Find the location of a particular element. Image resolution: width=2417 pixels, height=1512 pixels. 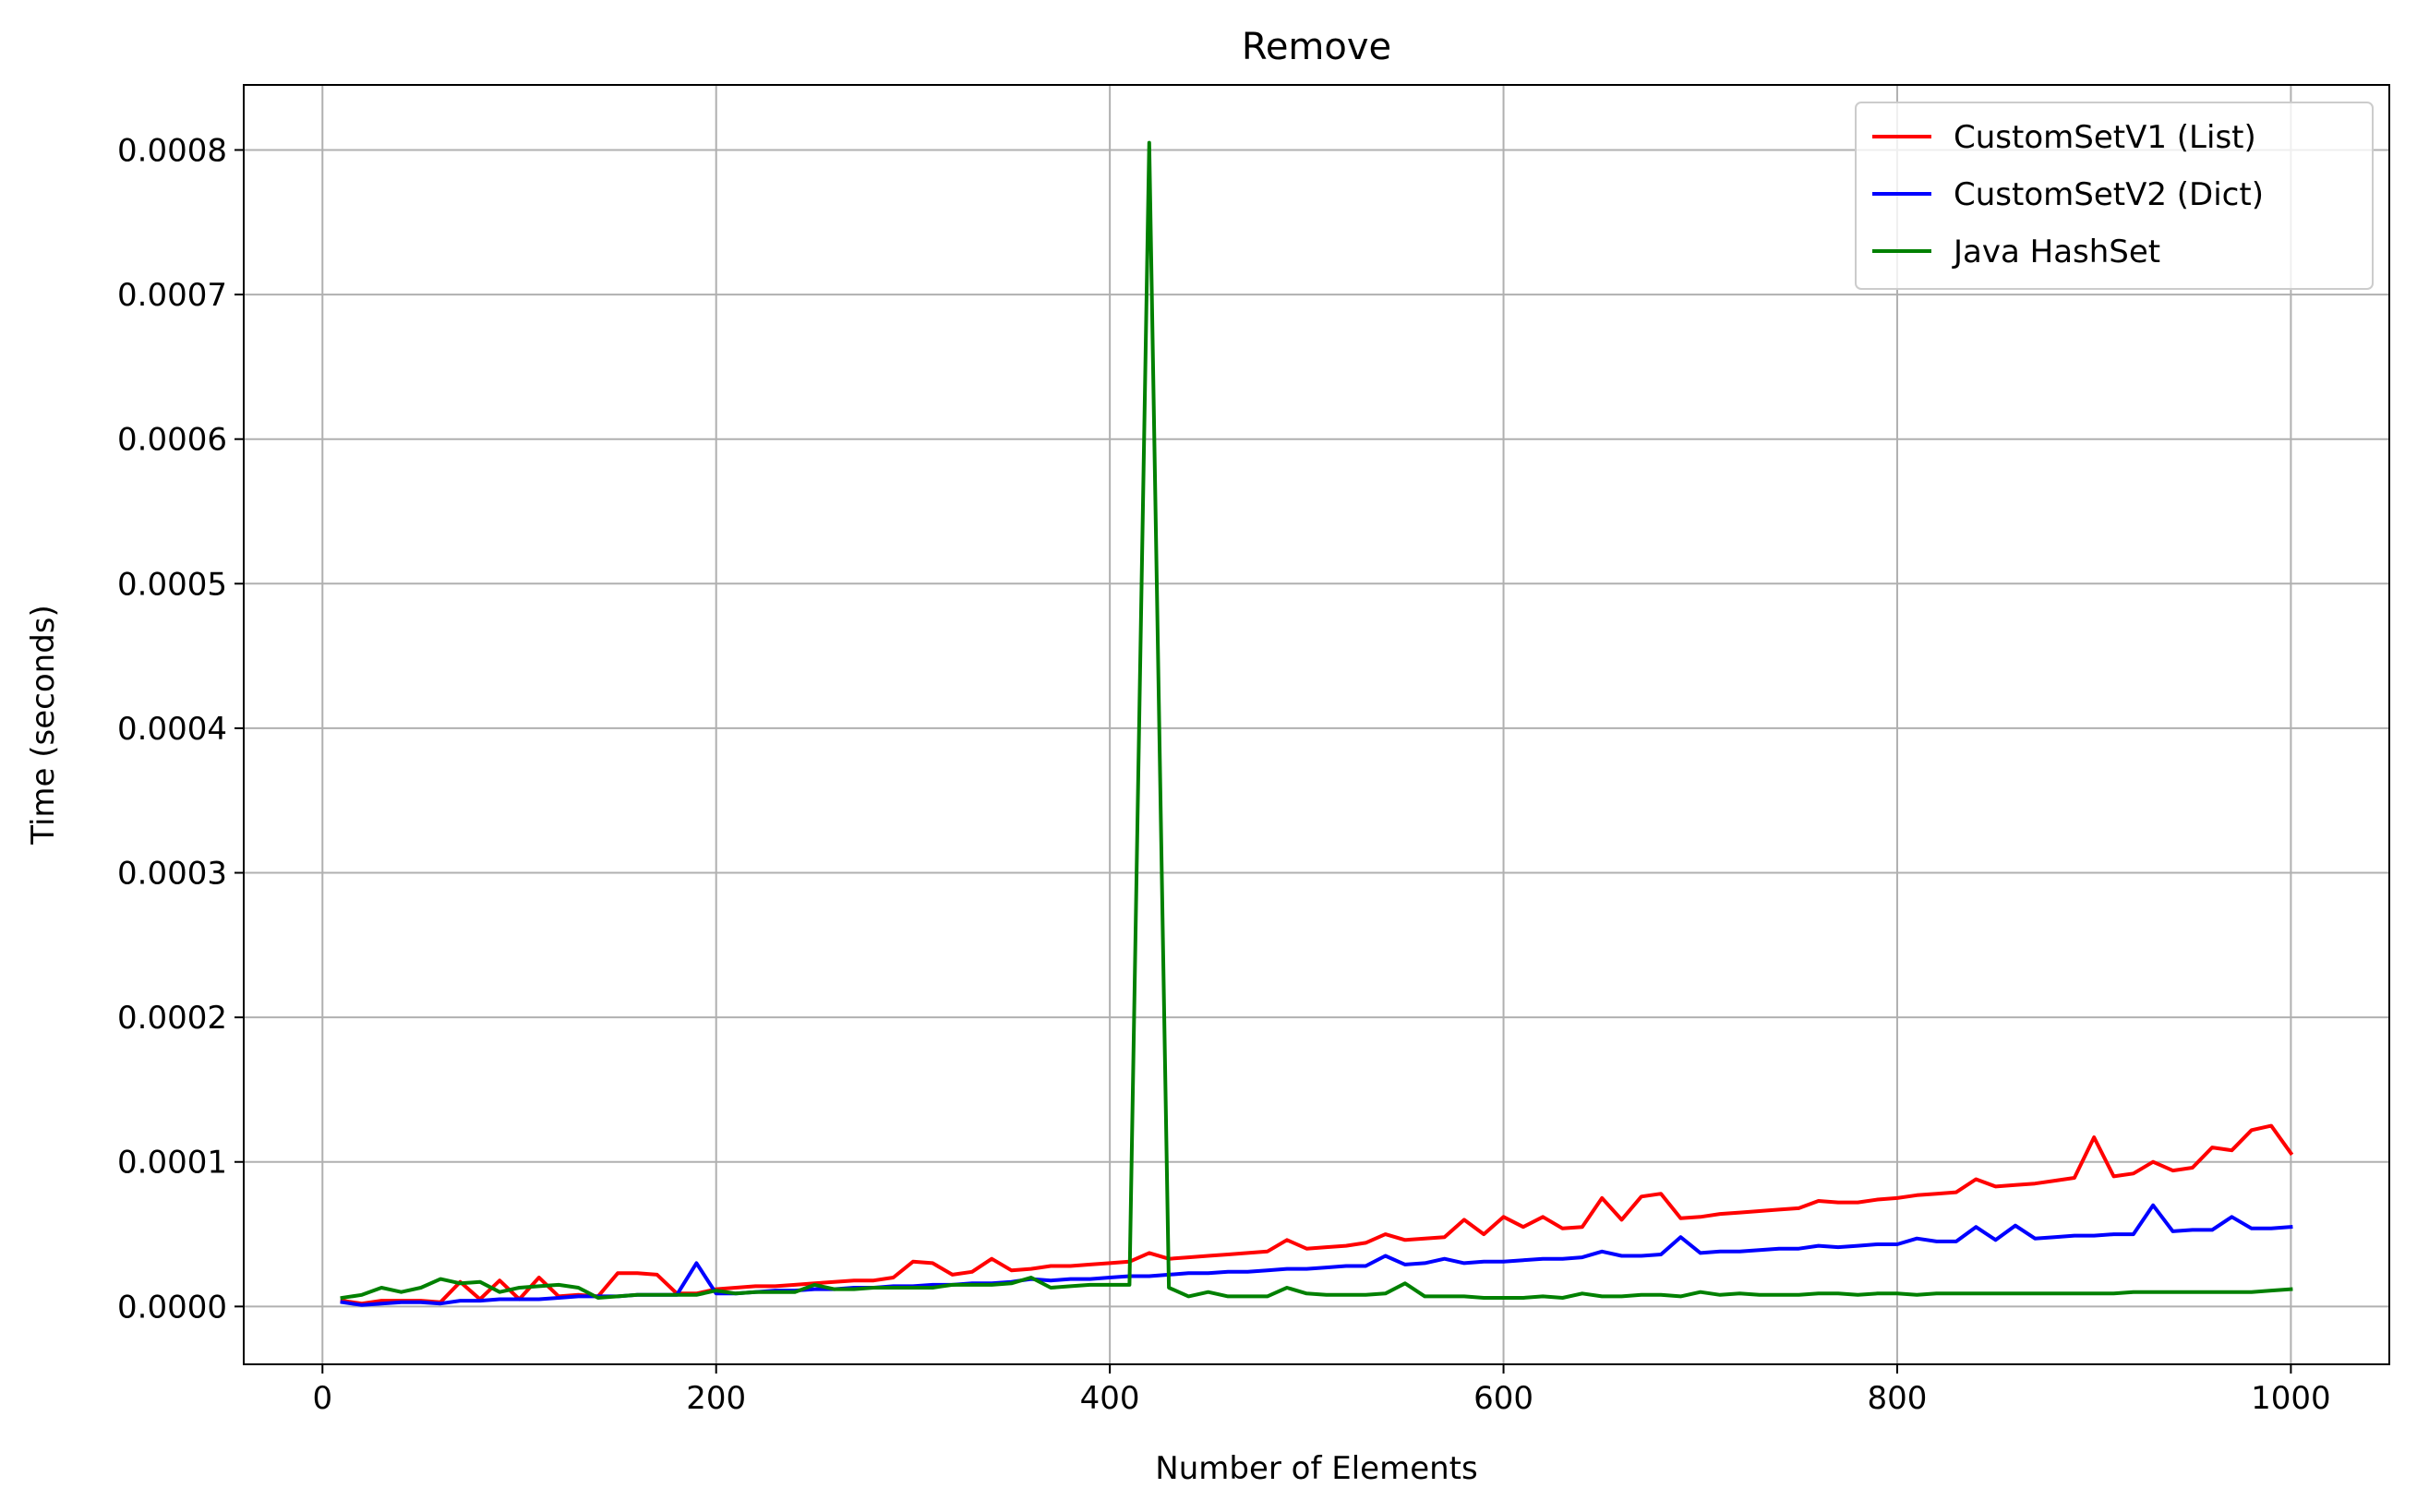

x-tick-label: 1000 is located at coordinates (2291, 1398).